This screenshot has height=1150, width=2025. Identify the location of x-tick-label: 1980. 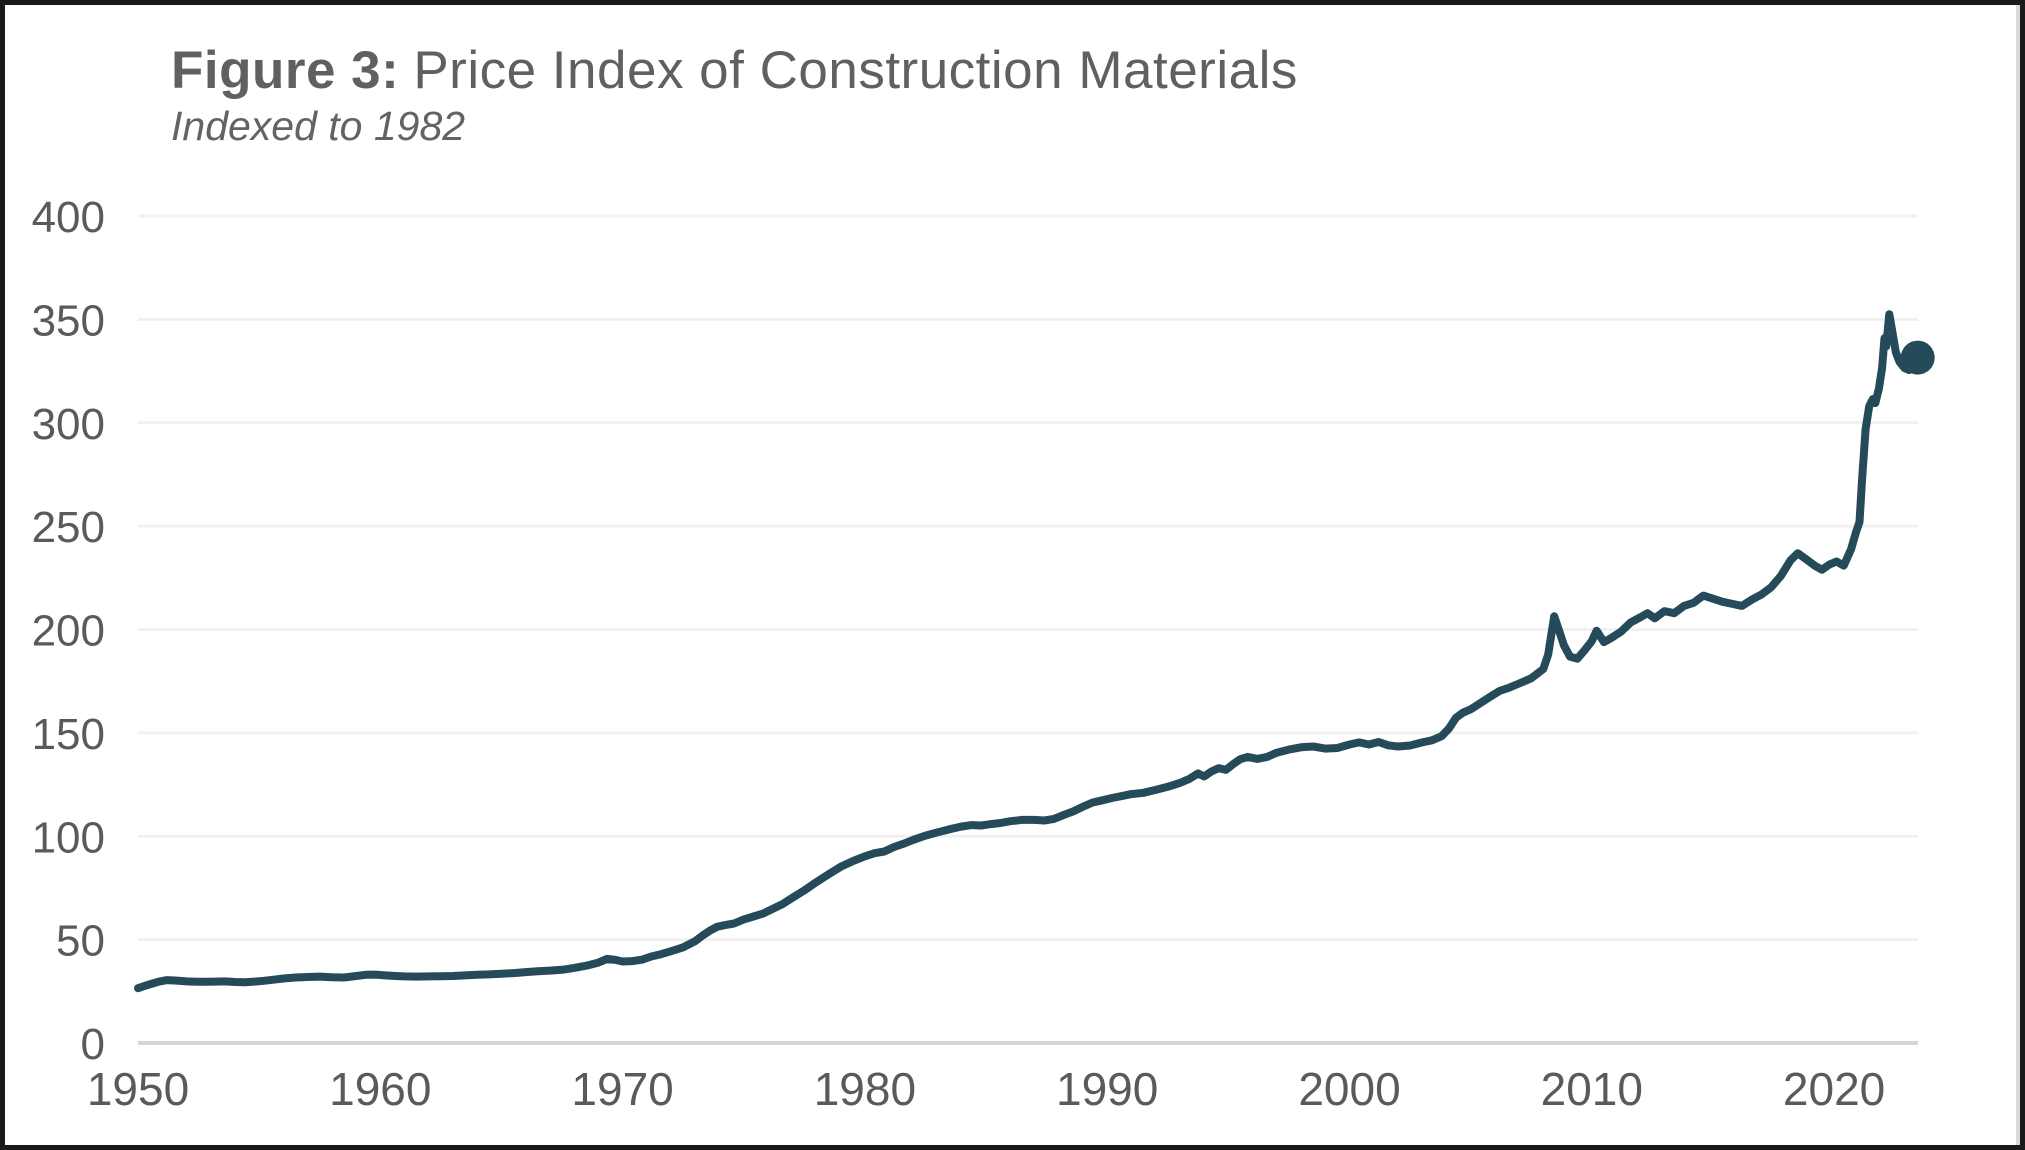
(865, 1089).